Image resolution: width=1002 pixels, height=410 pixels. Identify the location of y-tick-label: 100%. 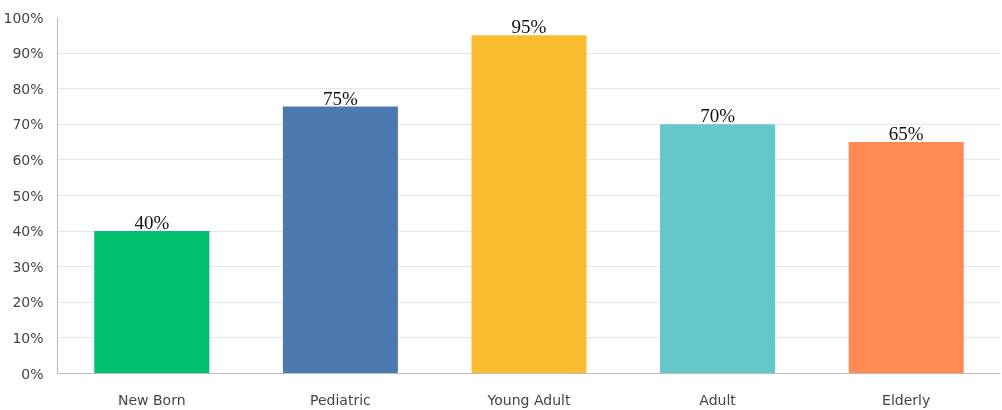
(23, 17).